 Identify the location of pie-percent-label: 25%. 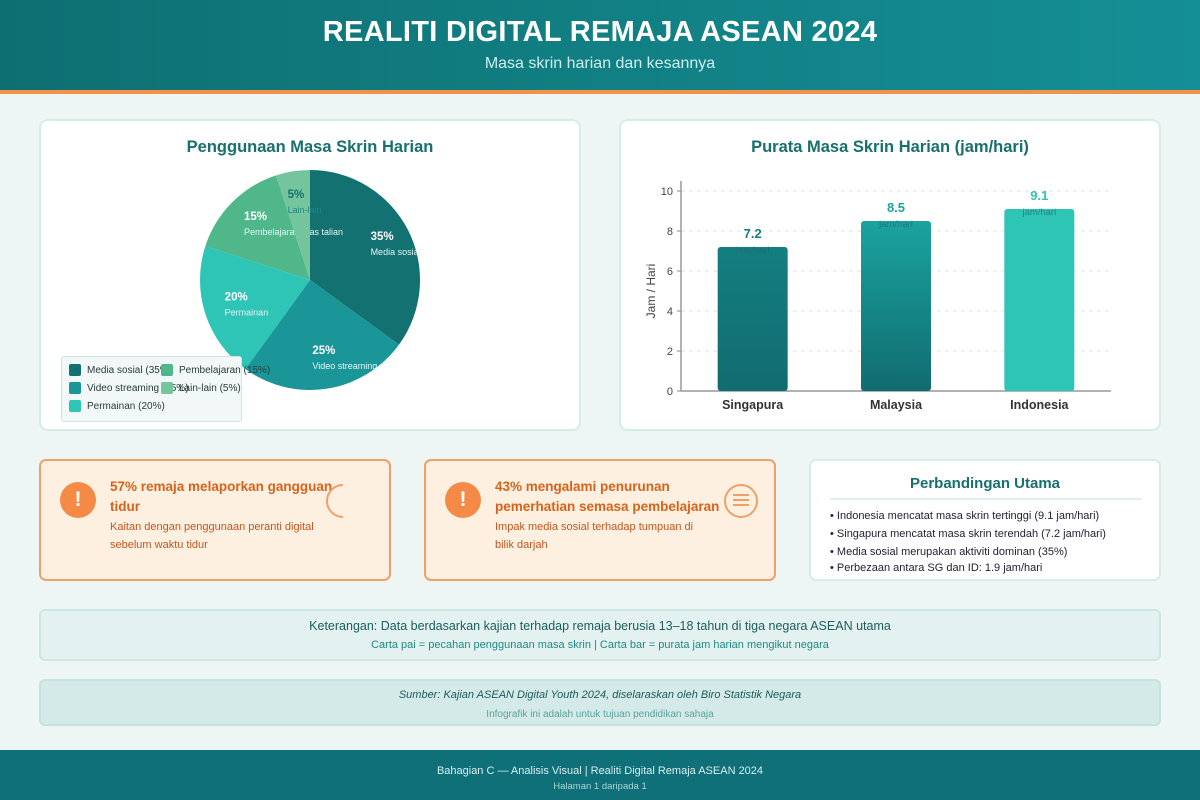
(323, 351).